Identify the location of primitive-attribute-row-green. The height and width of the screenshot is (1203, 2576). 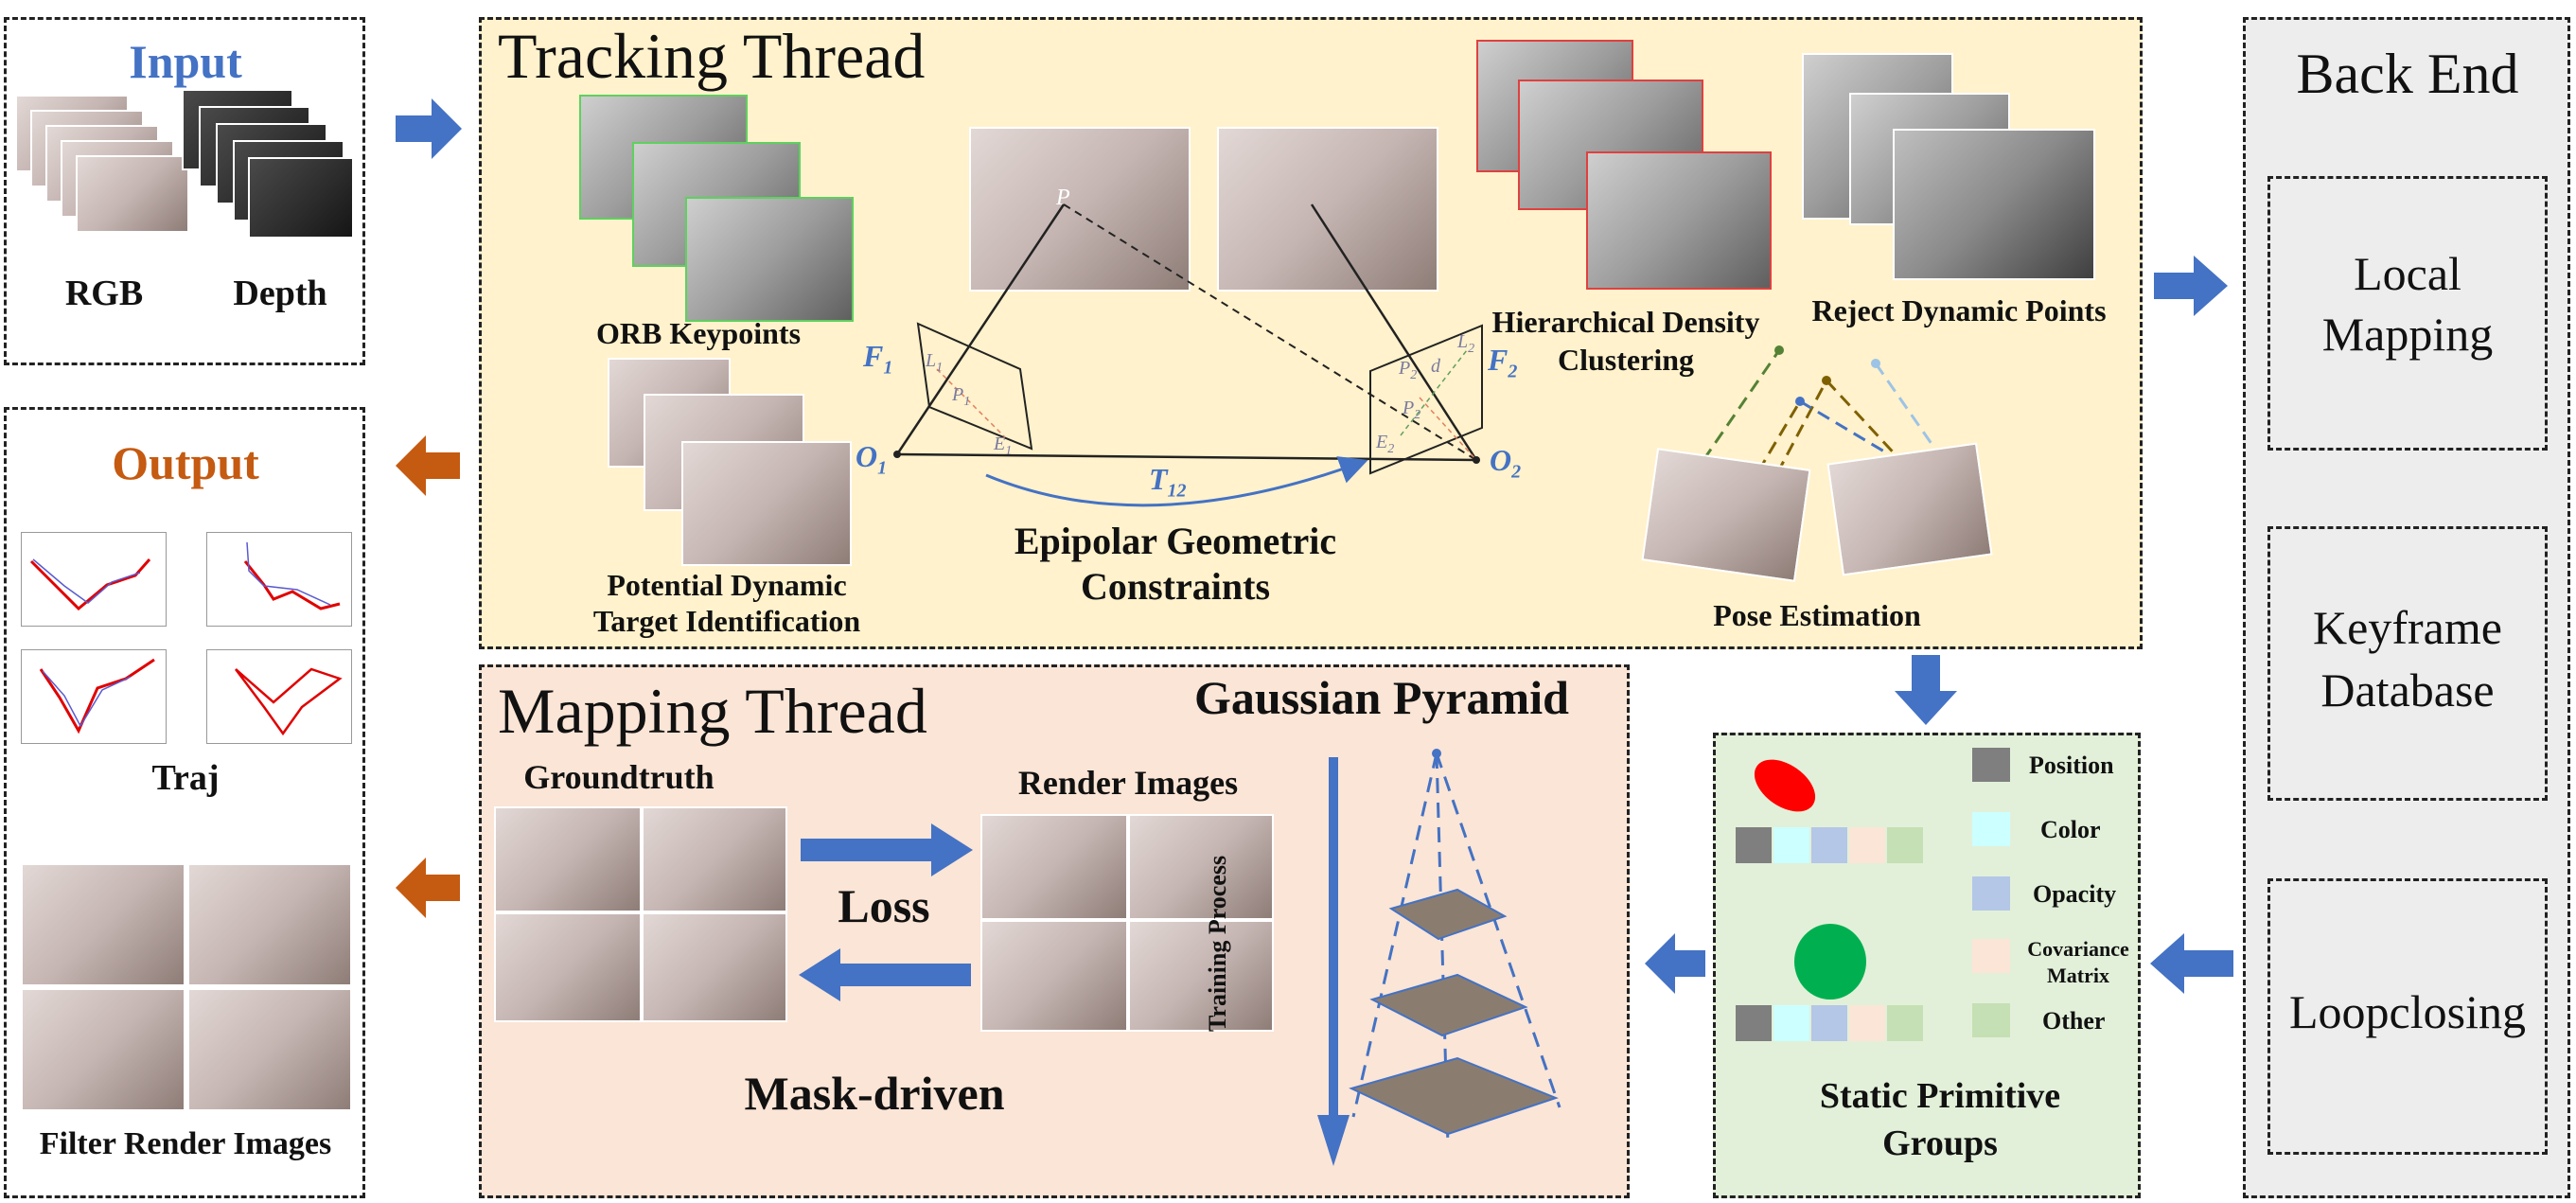
(1829, 1023).